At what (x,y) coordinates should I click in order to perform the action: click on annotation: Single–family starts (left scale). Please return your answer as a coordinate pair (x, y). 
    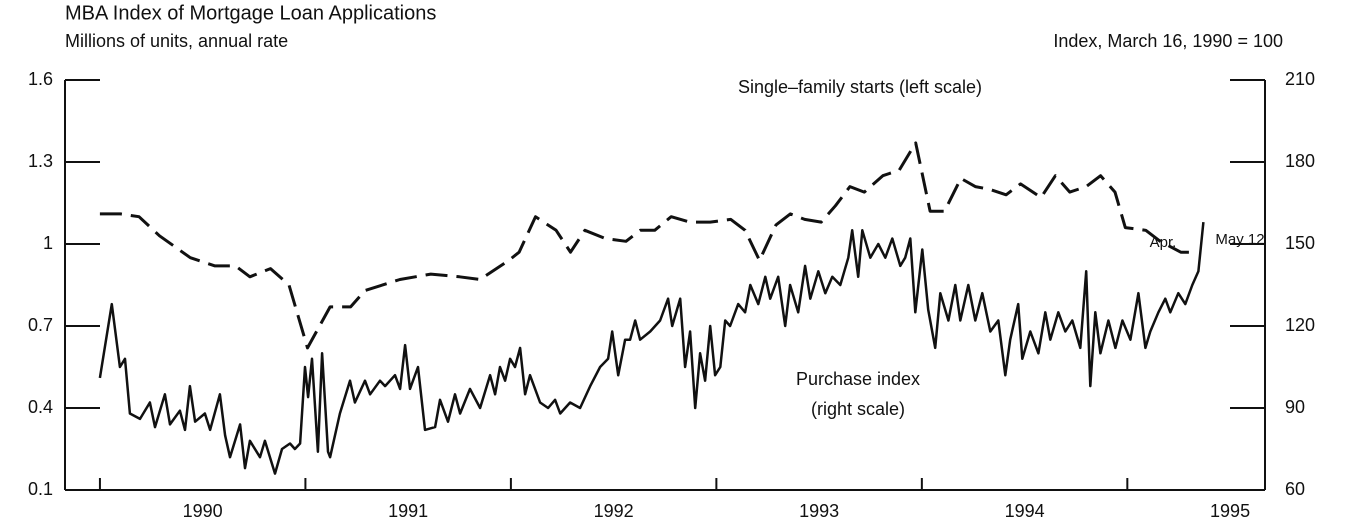
    Looking at the image, I should click on (860, 87).